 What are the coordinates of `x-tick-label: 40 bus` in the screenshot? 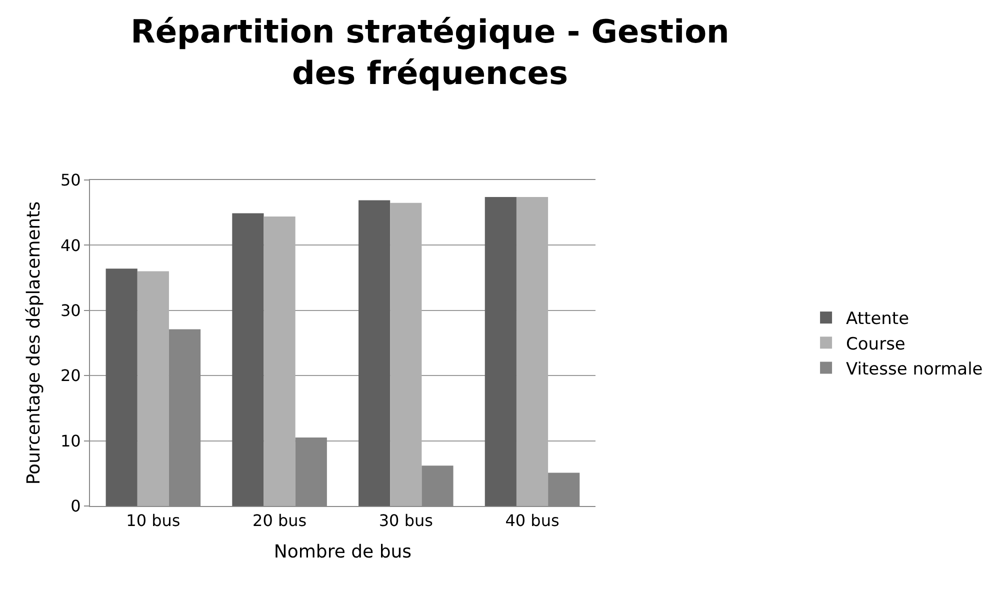 It's located at (532, 520).